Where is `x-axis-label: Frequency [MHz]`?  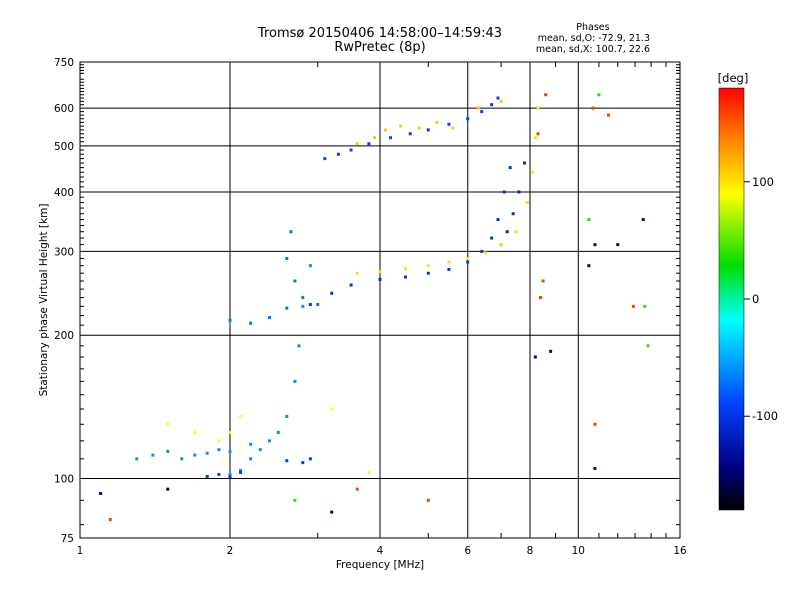
x-axis-label: Frequency [MHz] is located at coordinates (380, 565).